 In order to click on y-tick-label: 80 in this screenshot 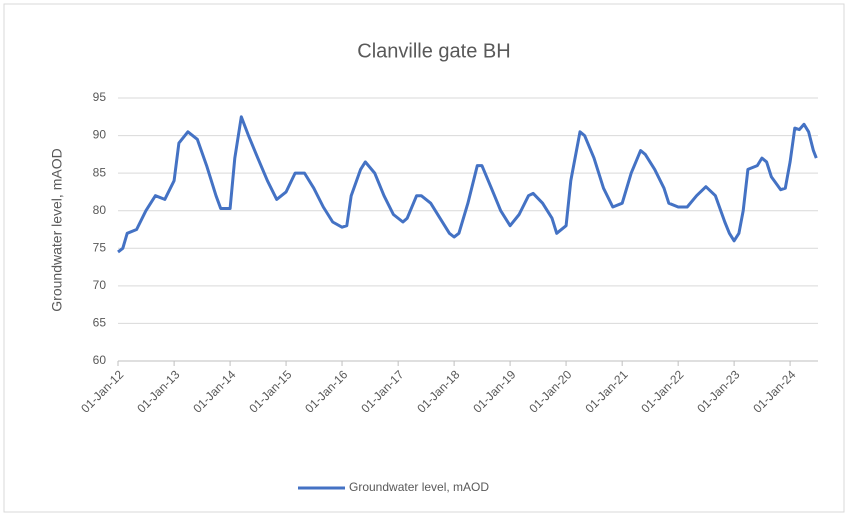, I will do `click(100, 210)`.